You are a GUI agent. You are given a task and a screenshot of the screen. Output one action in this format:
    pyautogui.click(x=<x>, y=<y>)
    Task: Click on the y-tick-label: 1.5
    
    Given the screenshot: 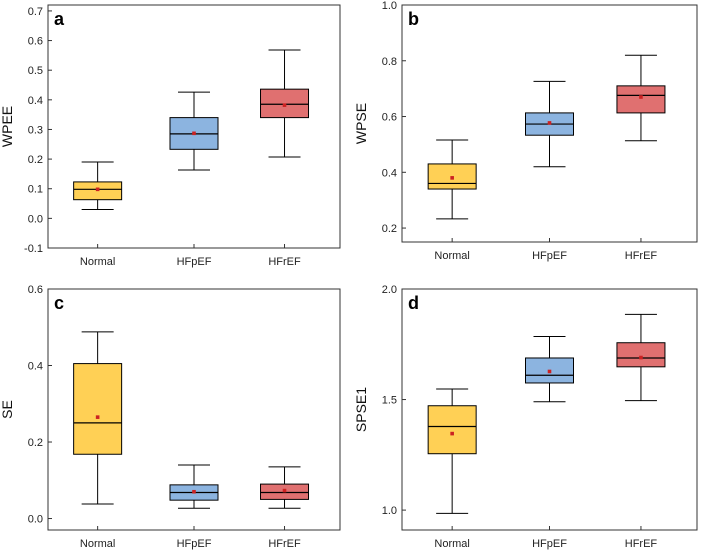 What is the action you would take?
    pyautogui.click(x=389, y=401)
    